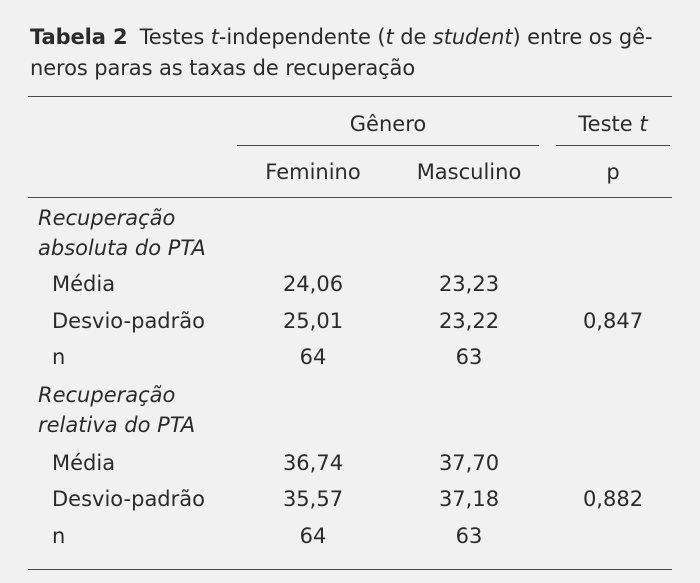  Describe the element at coordinates (469, 321) in the screenshot. I see `cell-masc: 23,22` at that location.